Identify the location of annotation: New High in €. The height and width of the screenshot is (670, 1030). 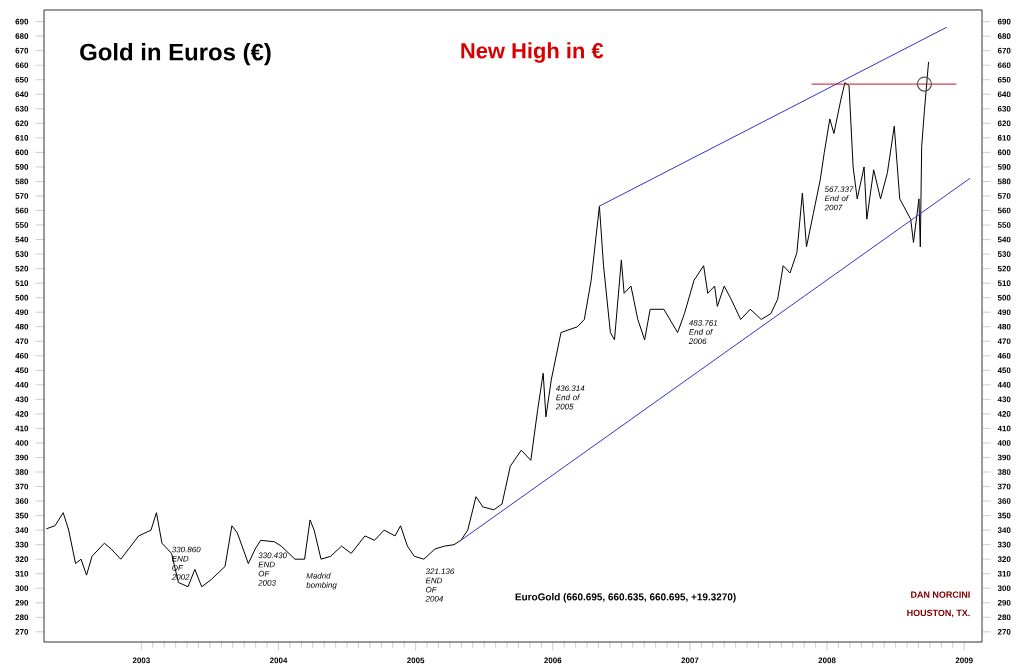
(532, 52).